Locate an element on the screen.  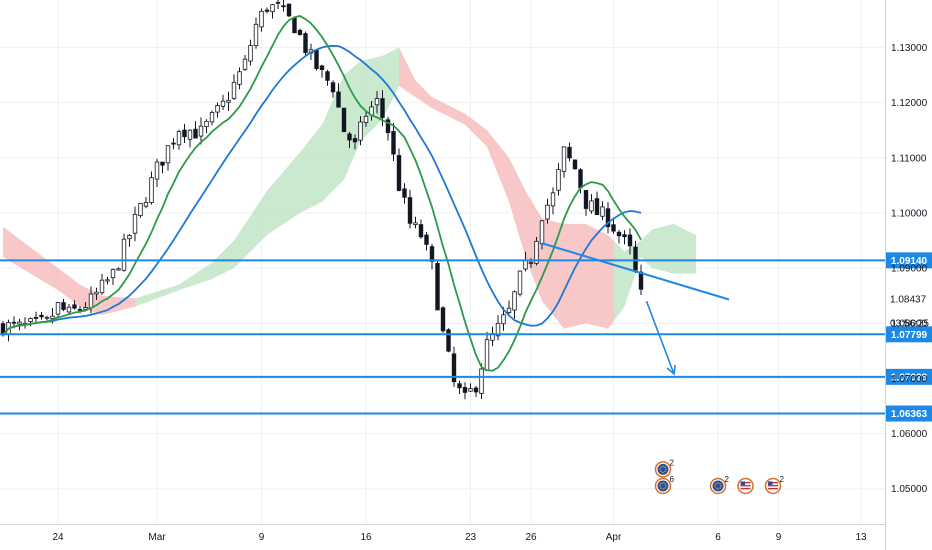
eu-flag-icon: 6 is located at coordinates (664, 485).